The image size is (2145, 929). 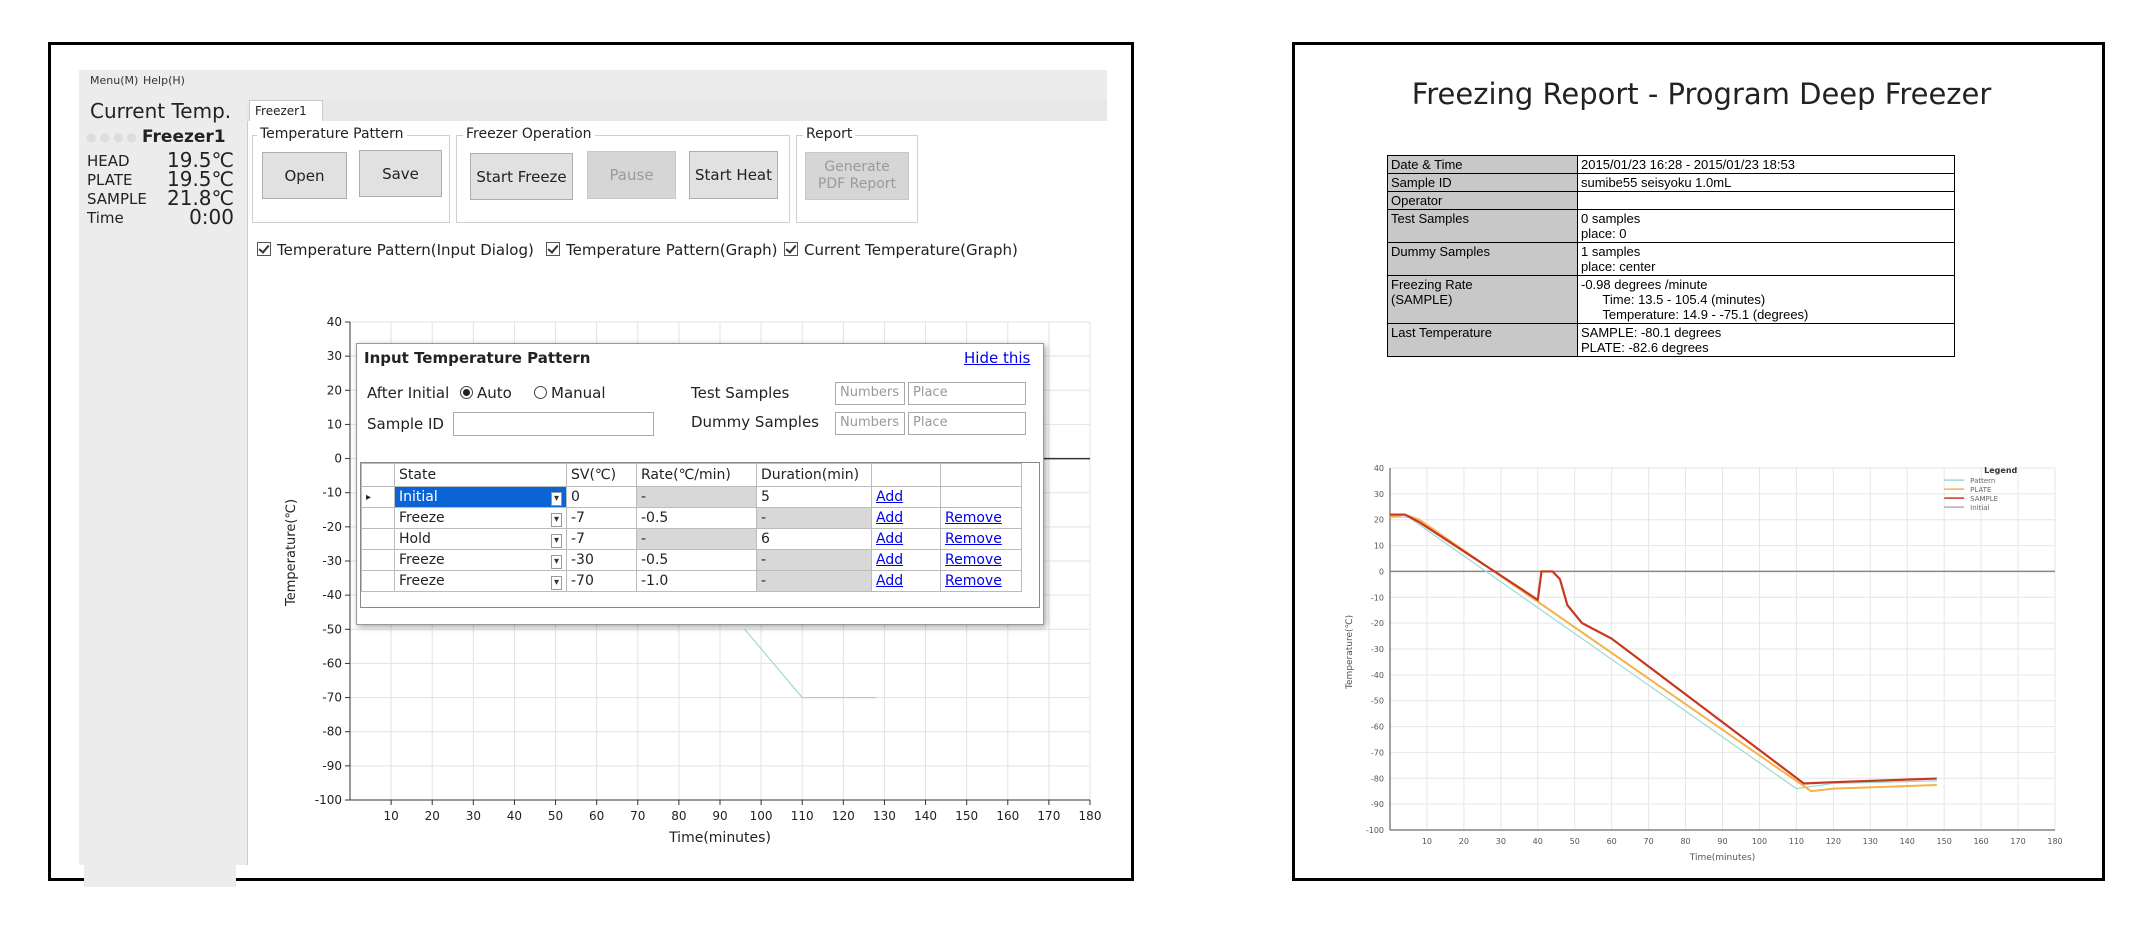 I want to click on table-row: Hold ▾ -7 - 6 Add Remove, so click(x=691, y=539).